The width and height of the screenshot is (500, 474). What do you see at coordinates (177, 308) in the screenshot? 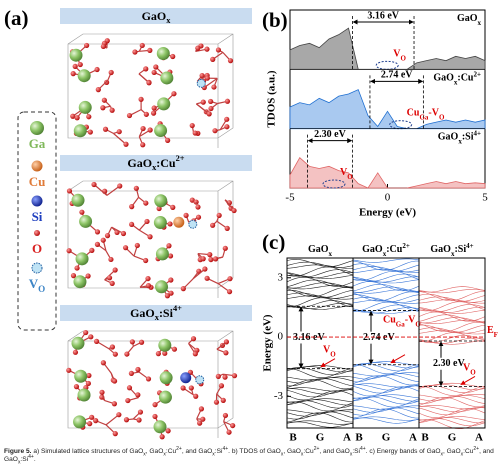
I see `text-part: 4+` at bounding box center [177, 308].